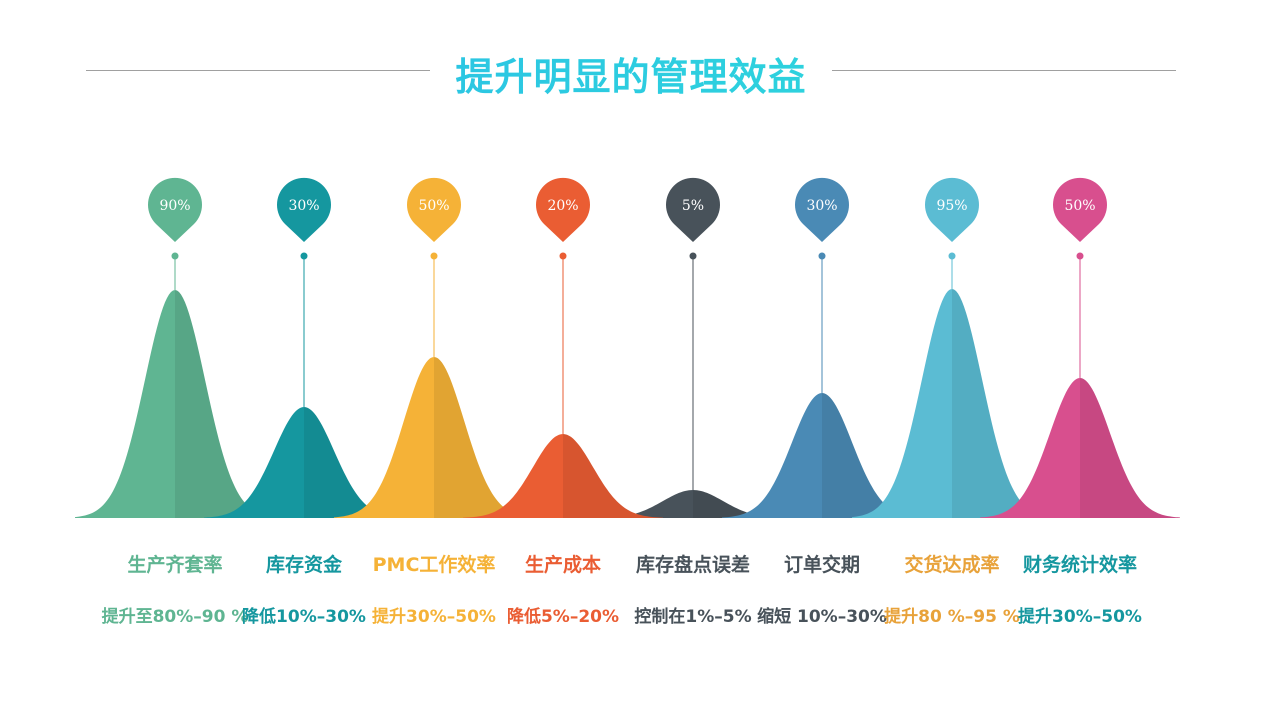  Describe the element at coordinates (1079, 565) in the screenshot. I see `metric-label: 财务统计效率` at that location.